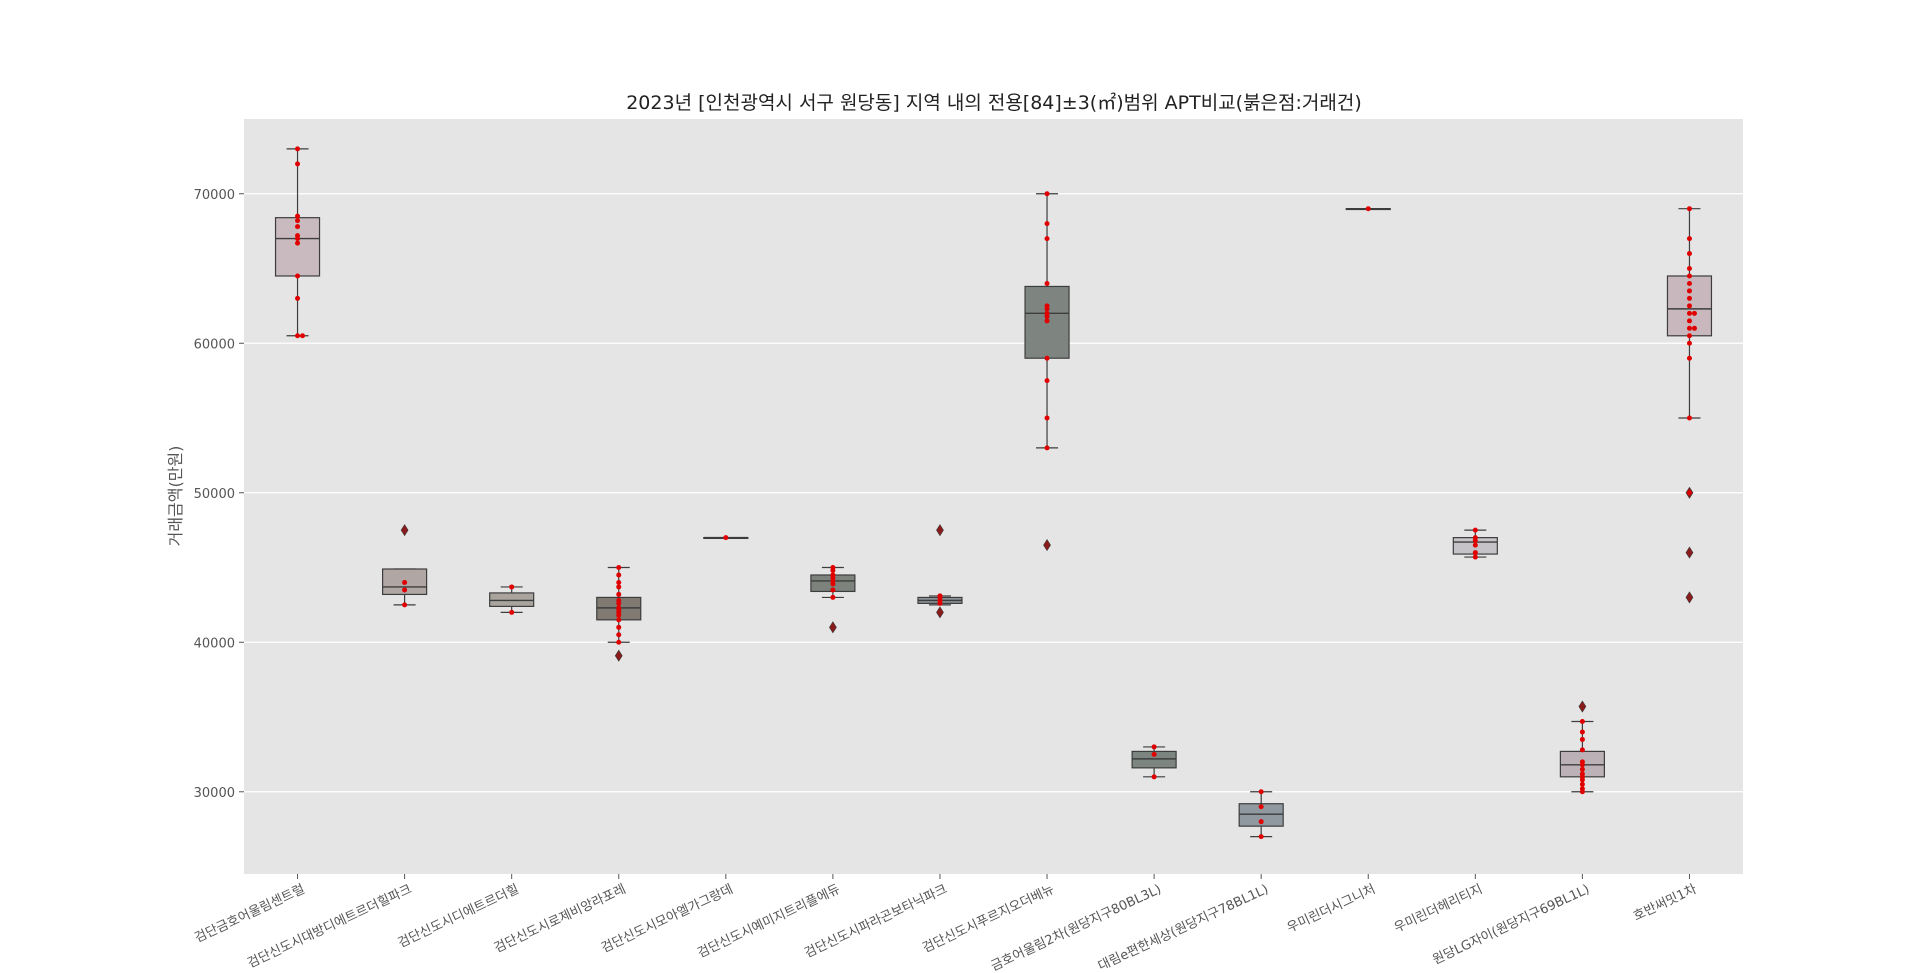 Image resolution: width=1920 pixels, height=973 pixels. What do you see at coordinates (1183, 927) in the screenshot?
I see `x-tick-label: 대림e편한세상(원당지구78BL1L)` at bounding box center [1183, 927].